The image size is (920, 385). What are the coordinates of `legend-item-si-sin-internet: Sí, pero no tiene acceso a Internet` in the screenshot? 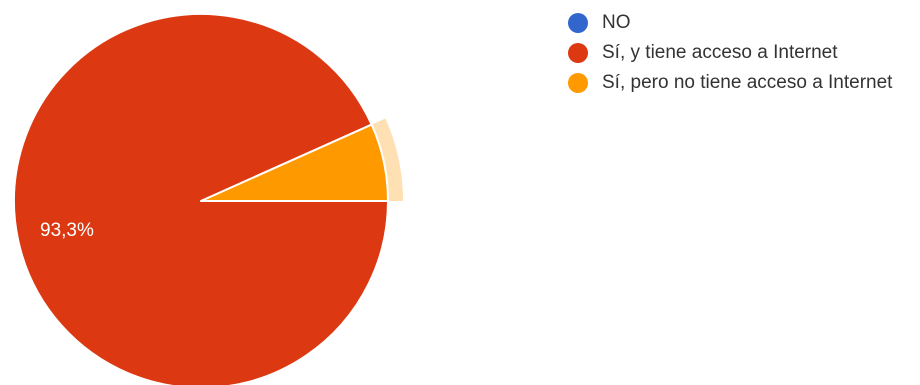 It's located at (743, 82).